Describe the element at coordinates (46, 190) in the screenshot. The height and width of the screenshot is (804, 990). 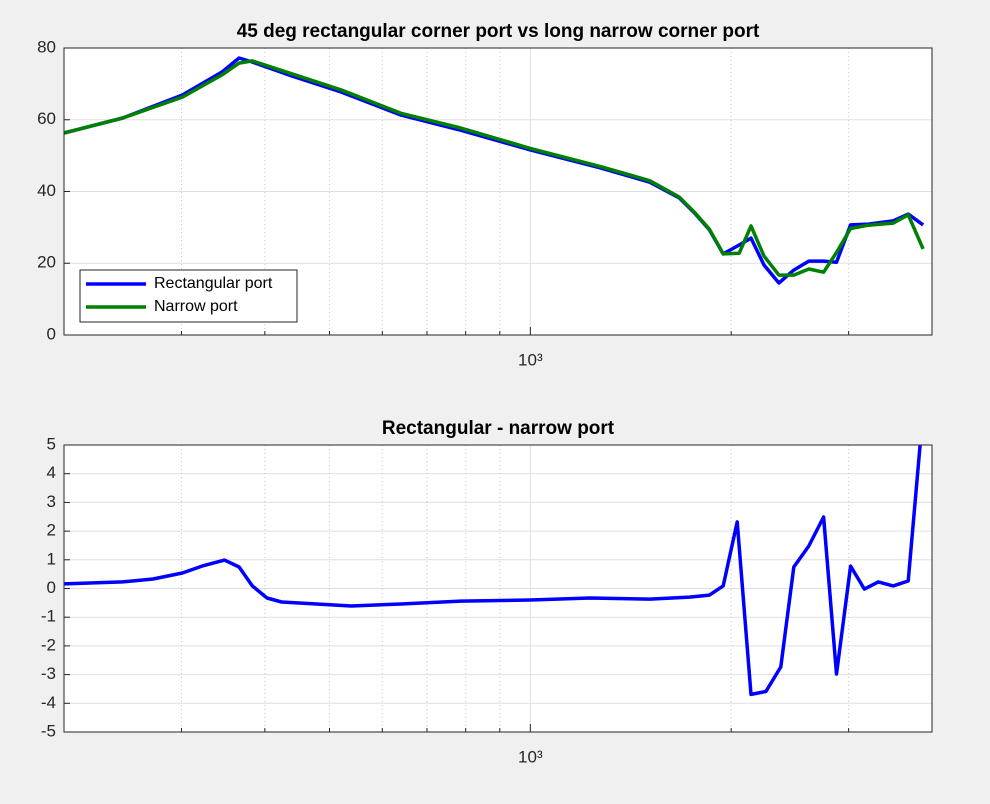
I see `y-tick-label: 40` at that location.